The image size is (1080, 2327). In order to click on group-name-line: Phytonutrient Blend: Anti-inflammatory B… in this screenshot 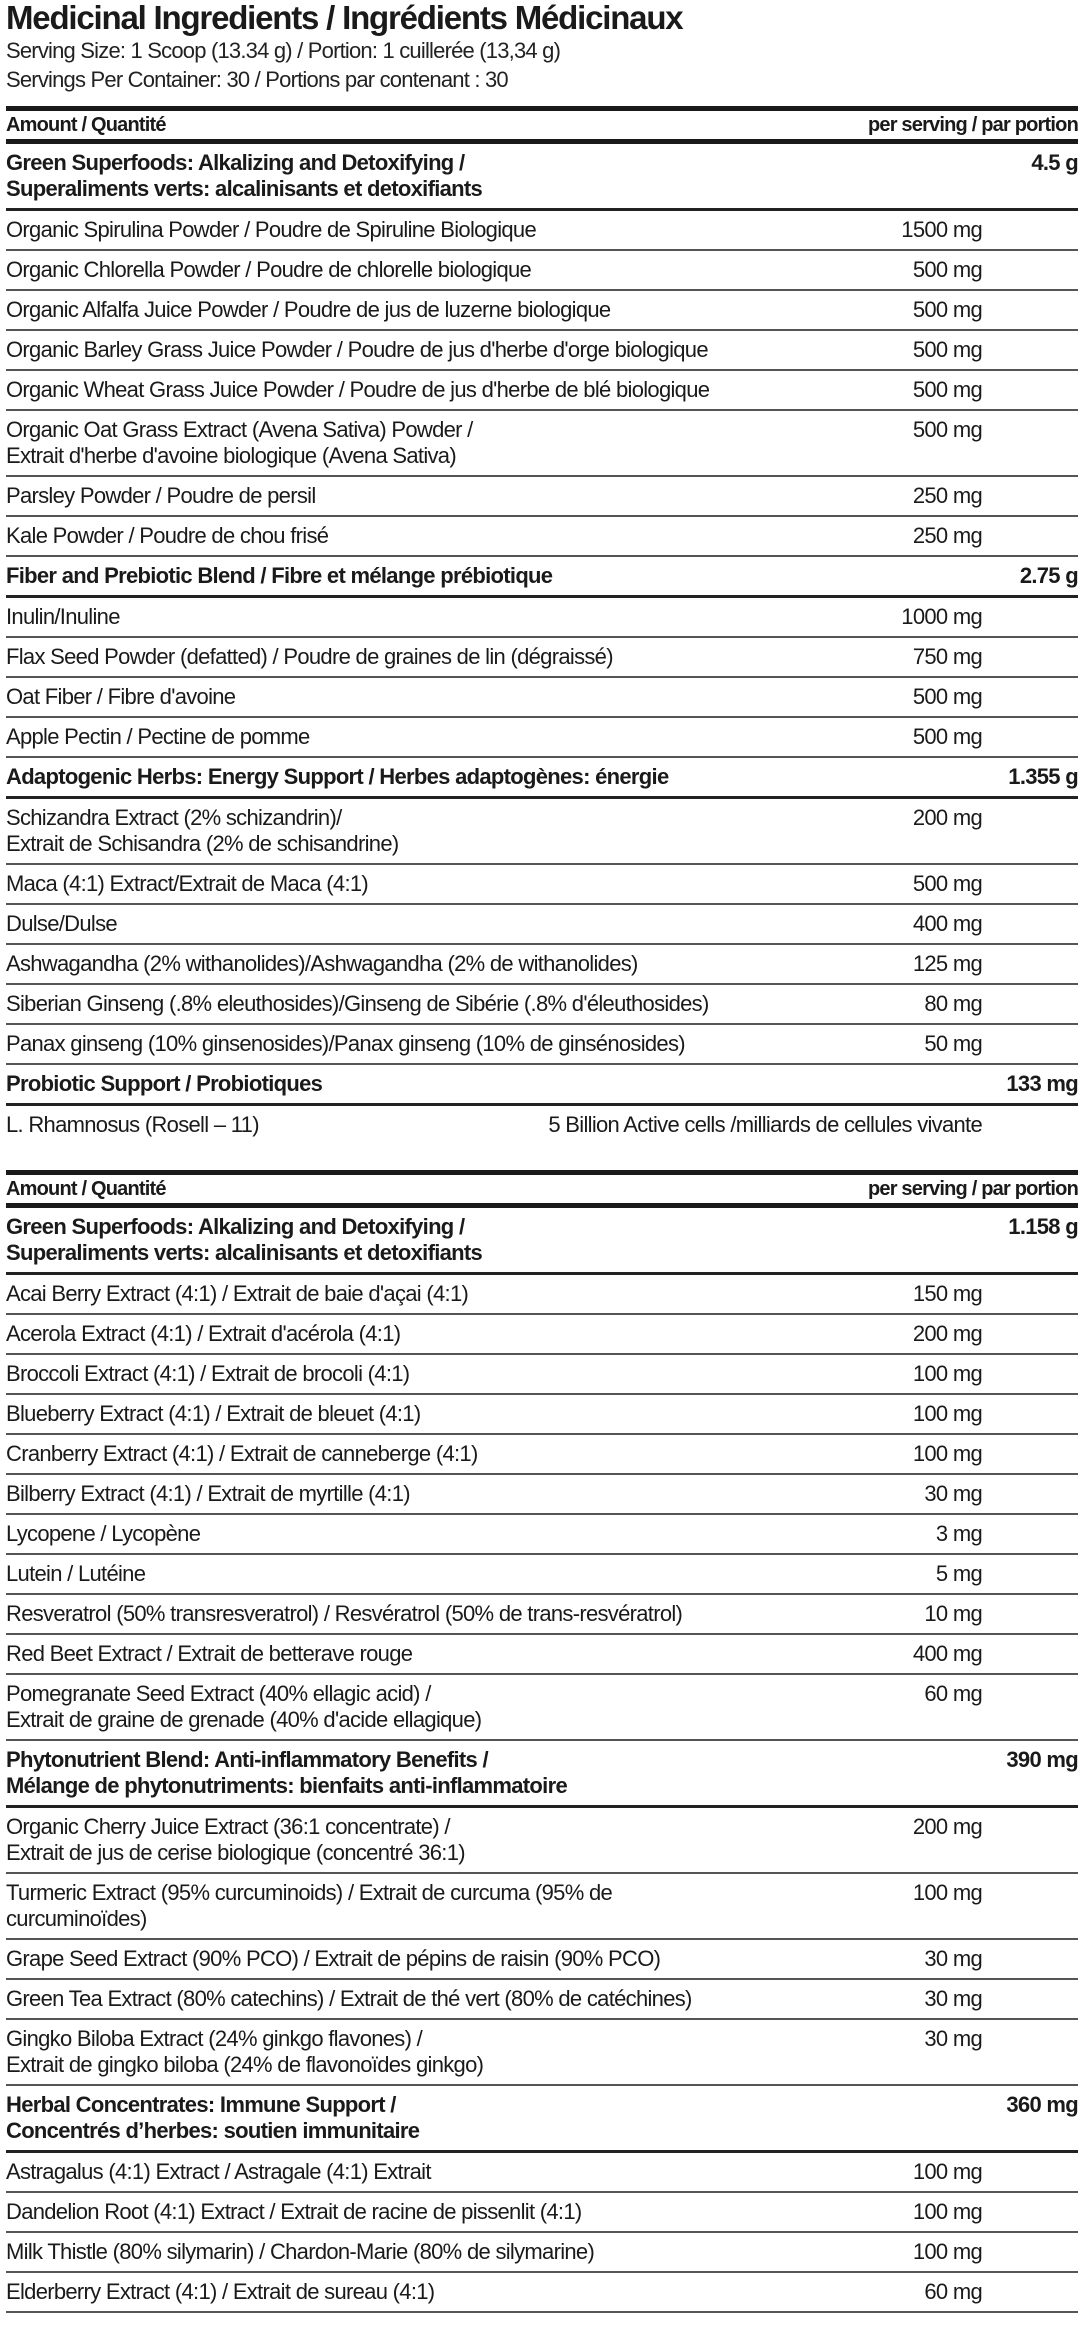, I will do `click(247, 1759)`.